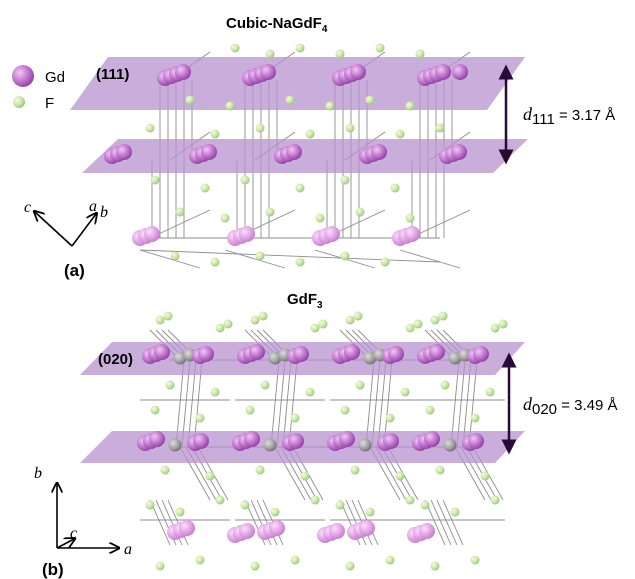 This screenshot has height=579, width=635. I want to click on legend-gd-icon, so click(23, 76).